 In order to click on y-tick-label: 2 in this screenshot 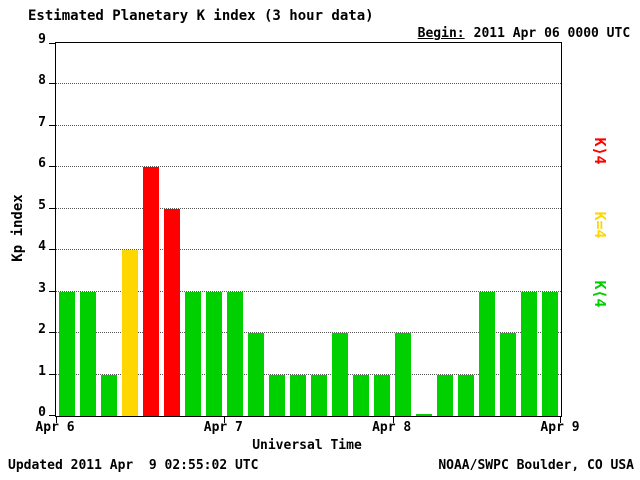, I will do `click(42, 330)`.